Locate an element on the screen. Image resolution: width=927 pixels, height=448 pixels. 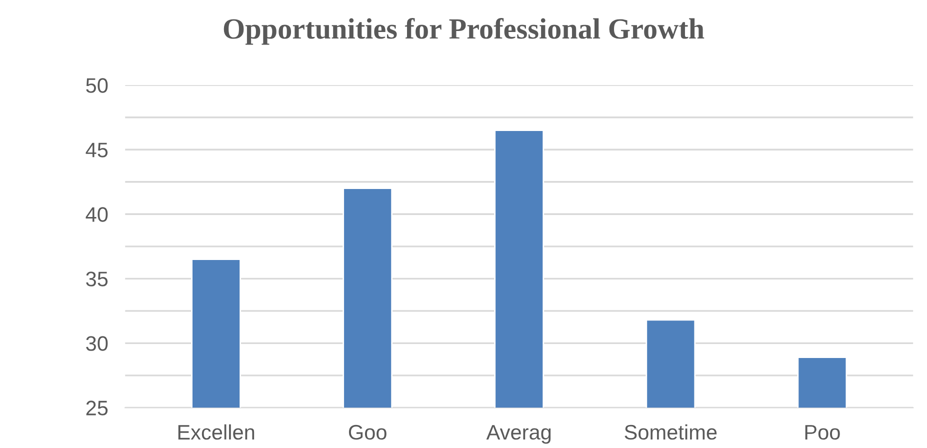
x-tick-label: Excellen is located at coordinates (216, 432).